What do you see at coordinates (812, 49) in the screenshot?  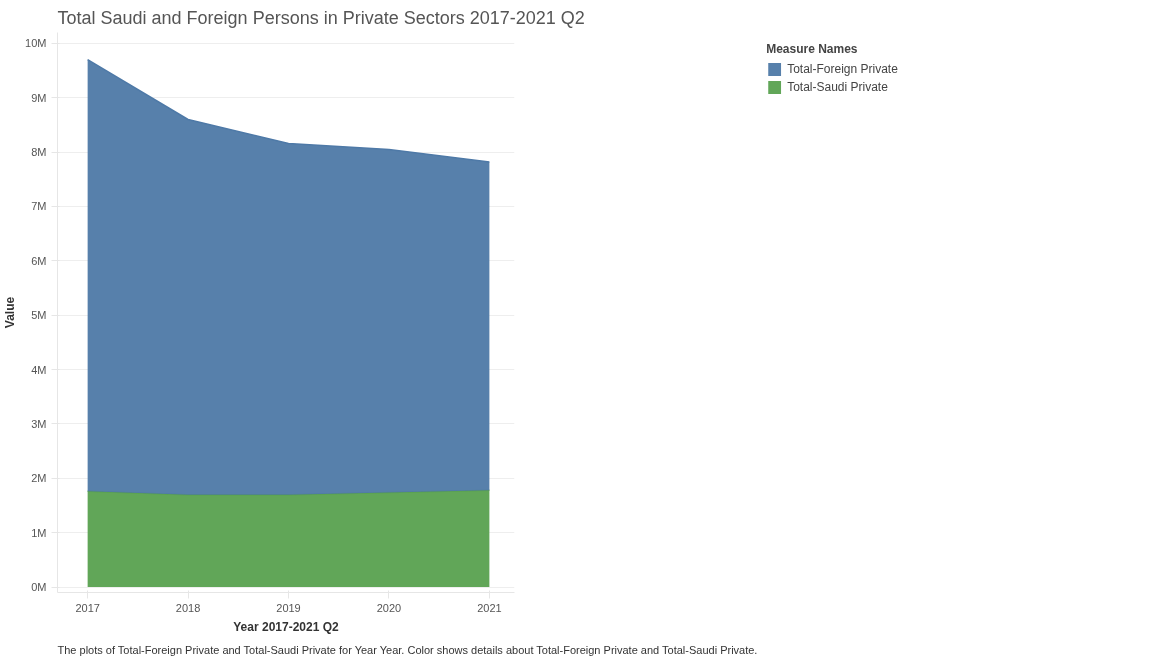 I see `legend-title: Measure Names` at bounding box center [812, 49].